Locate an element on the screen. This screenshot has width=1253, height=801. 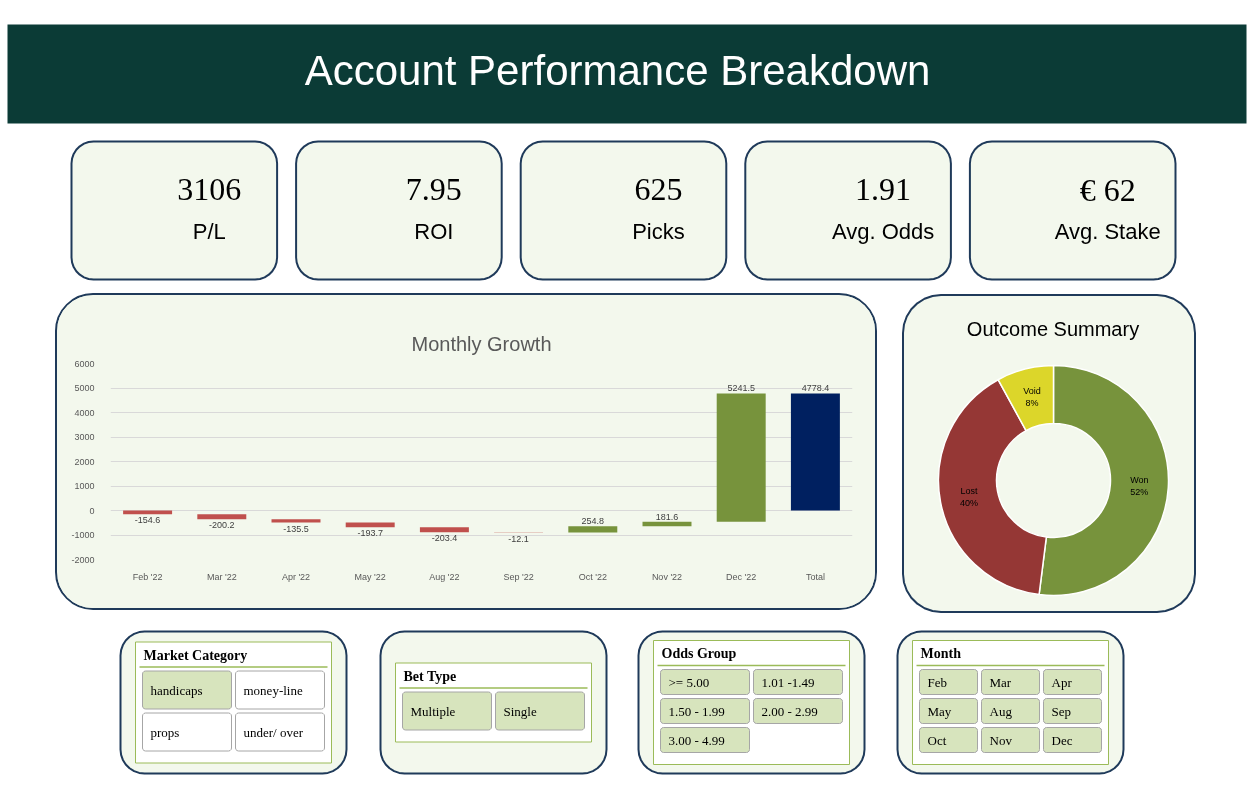
y-tick-label: 1000 is located at coordinates (84, 486).